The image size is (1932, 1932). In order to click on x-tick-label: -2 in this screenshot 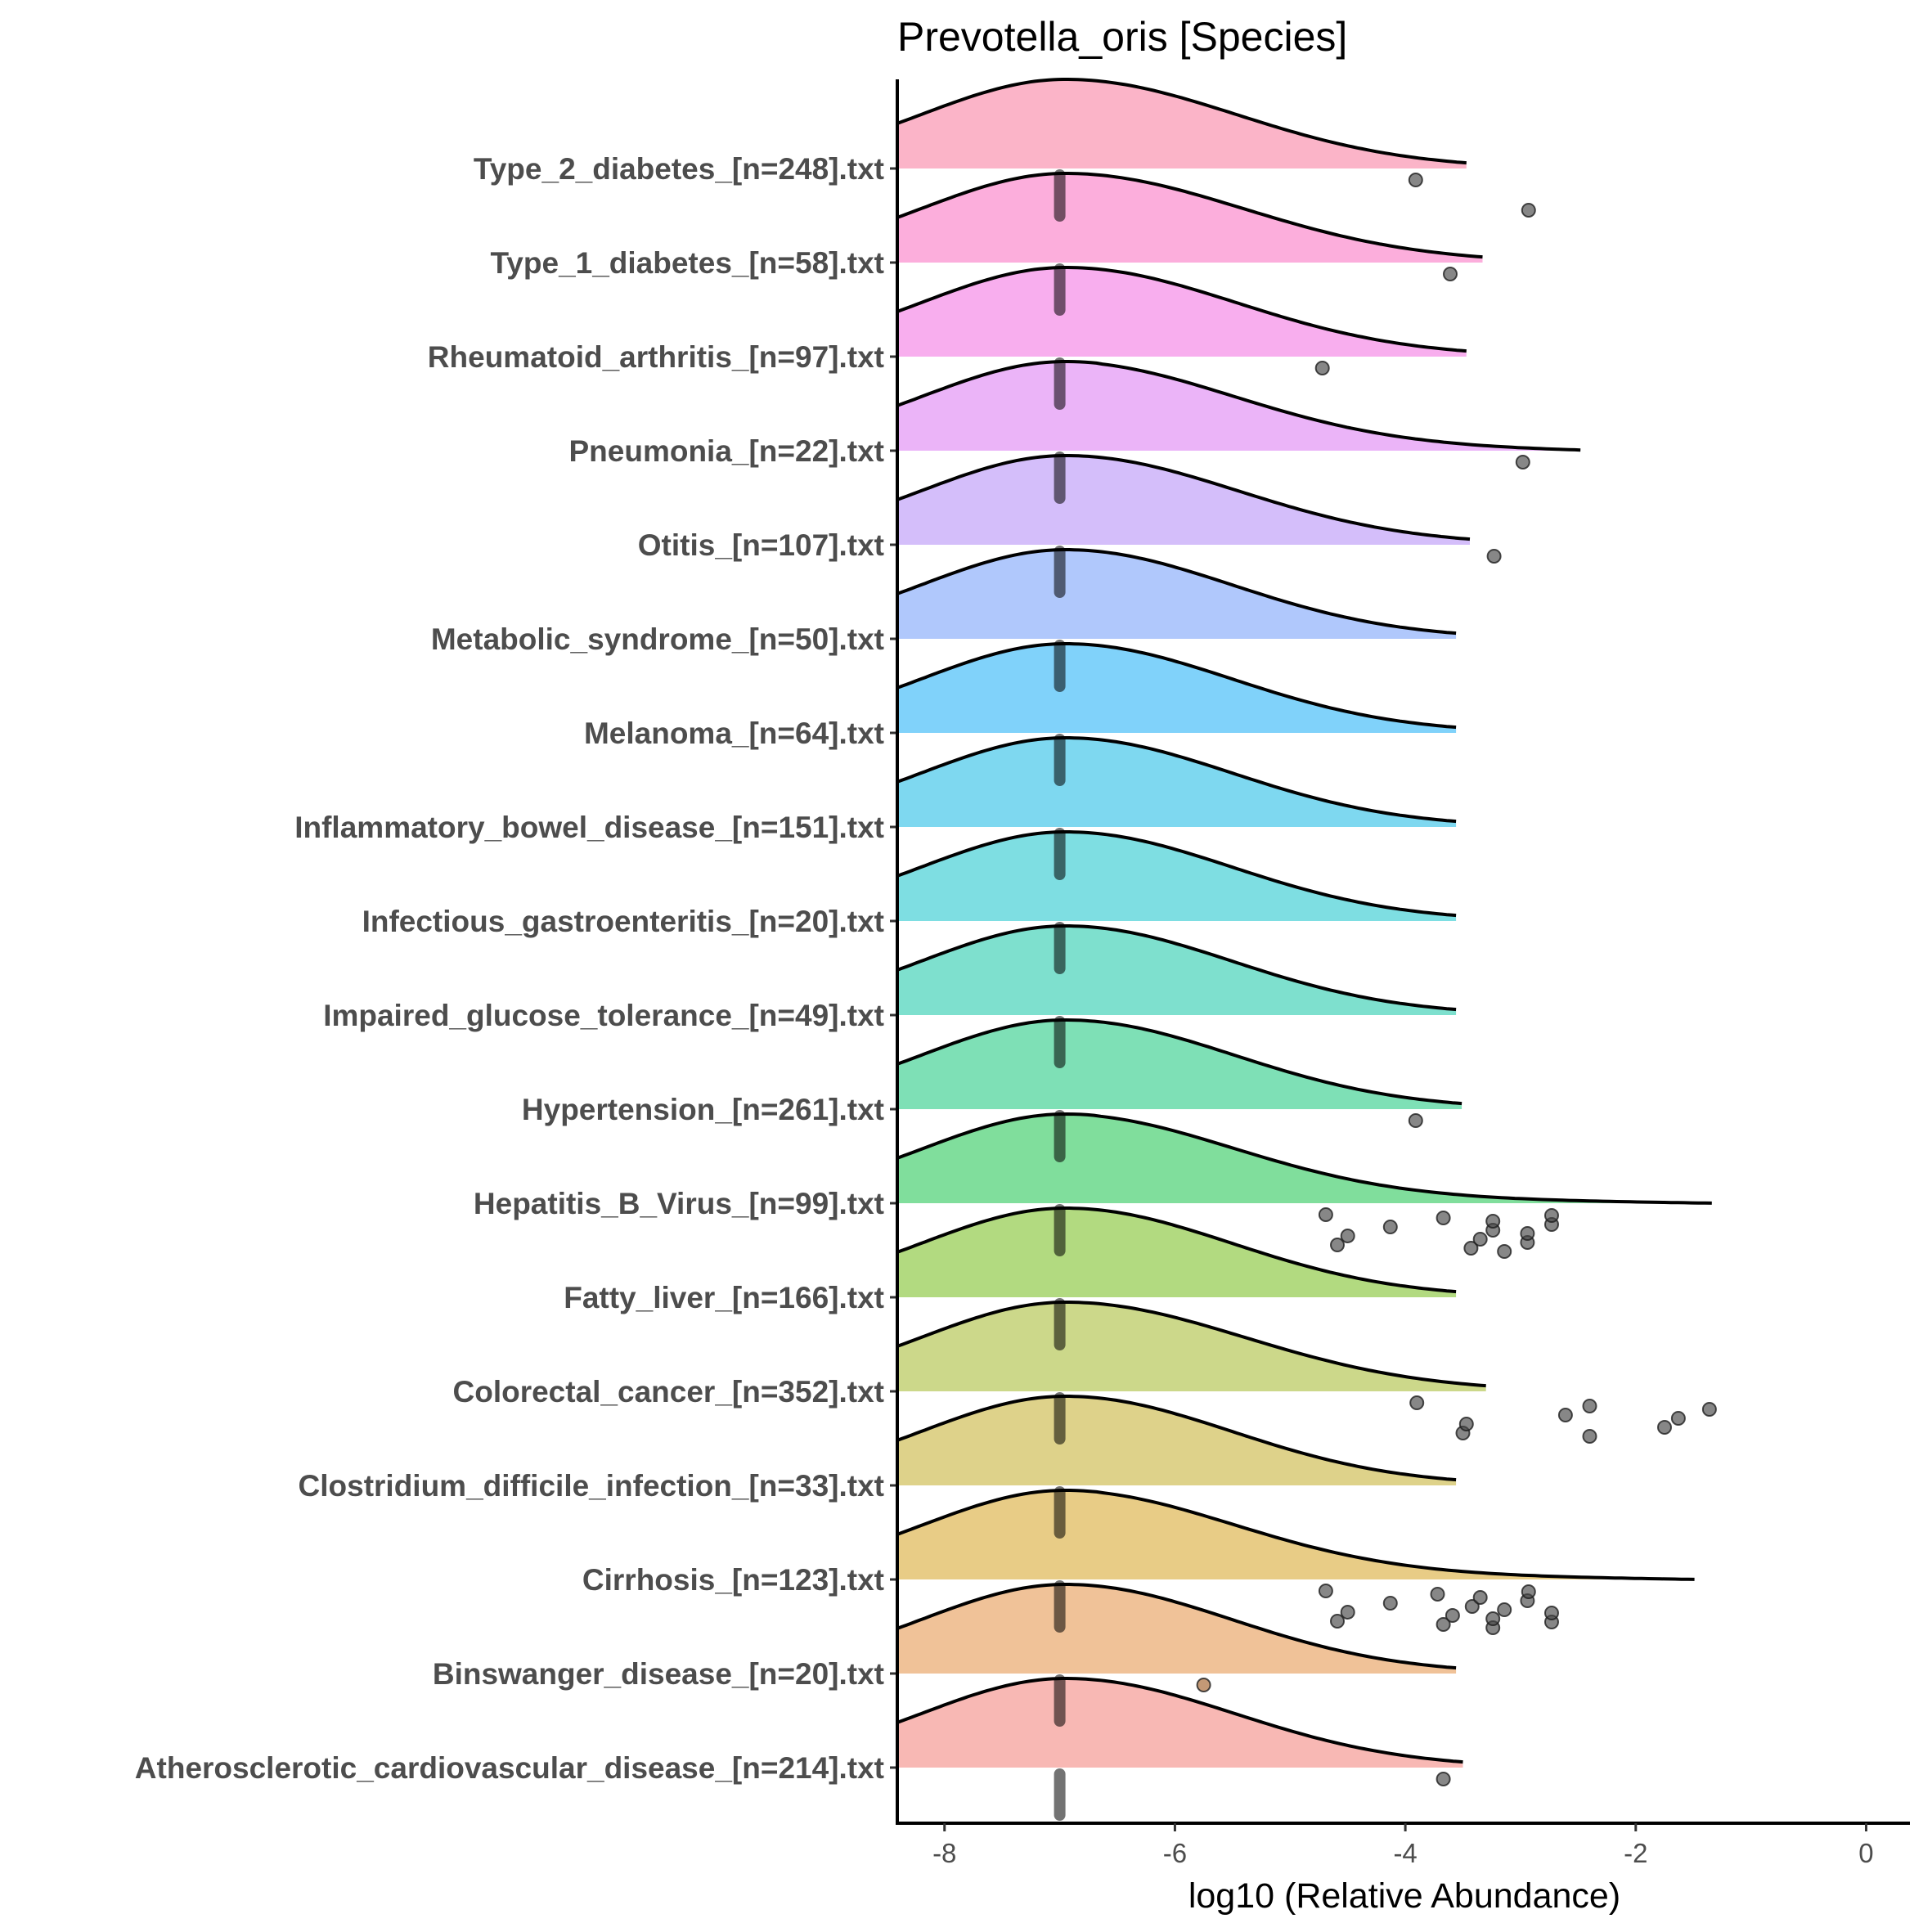, I will do `click(1636, 1853)`.